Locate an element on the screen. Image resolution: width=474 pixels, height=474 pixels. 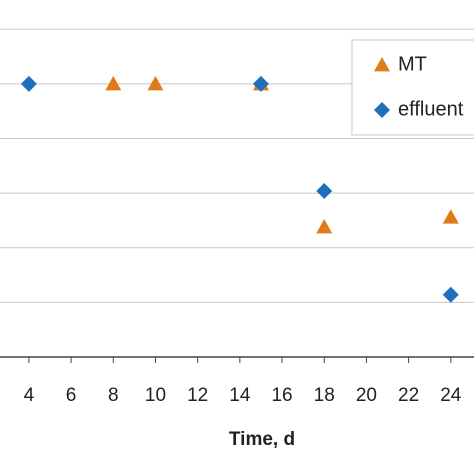
x-tick-label: 6 is located at coordinates (71, 395).